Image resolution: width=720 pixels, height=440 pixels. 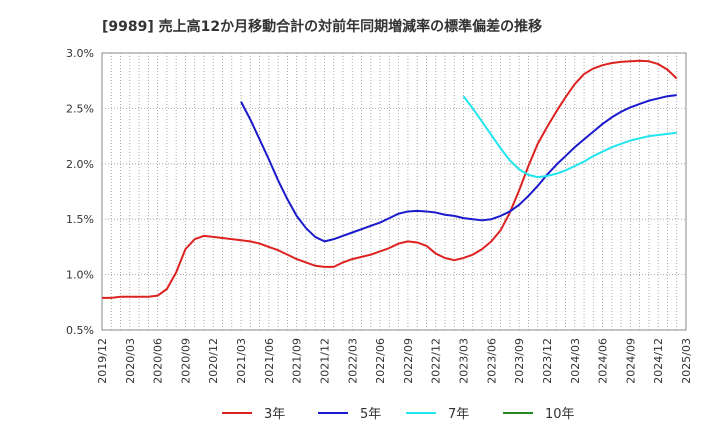 I want to click on legend-label: 7年, so click(x=458, y=414).